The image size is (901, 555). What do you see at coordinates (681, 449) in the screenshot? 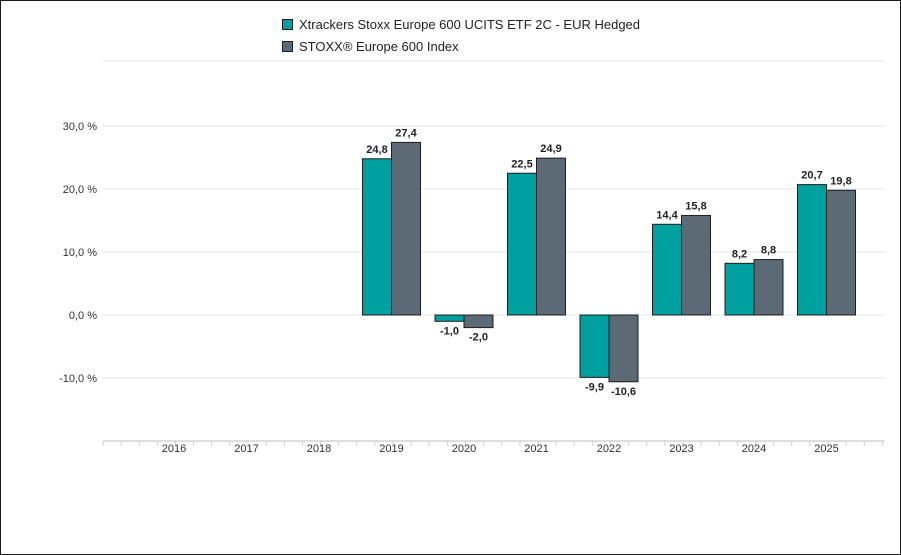
I see `x-tick-label: 2023` at bounding box center [681, 449].